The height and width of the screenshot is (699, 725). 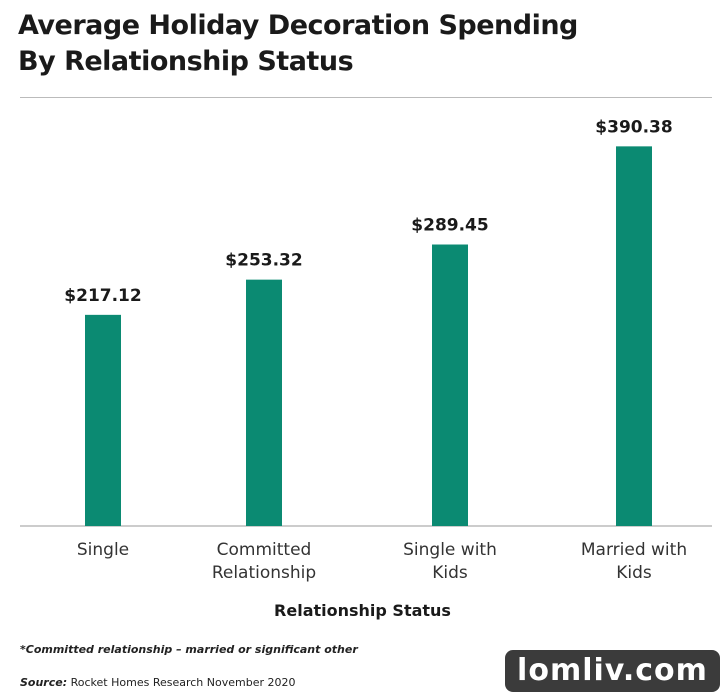 I want to click on x-axis-title: Relationship Status, so click(x=362, y=610).